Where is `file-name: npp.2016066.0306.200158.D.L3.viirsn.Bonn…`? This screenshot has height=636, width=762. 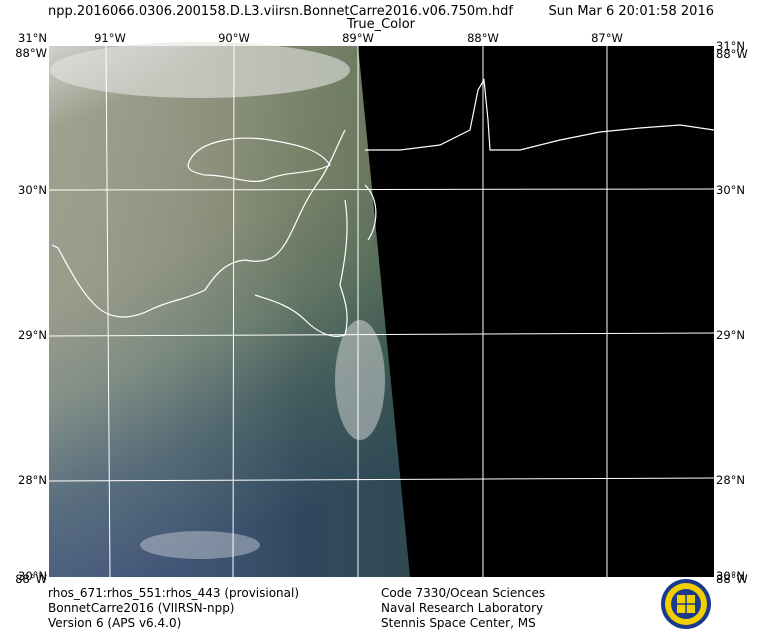 file-name: npp.2016066.0306.200158.D.L3.viirsn.Bonn… is located at coordinates (280, 11).